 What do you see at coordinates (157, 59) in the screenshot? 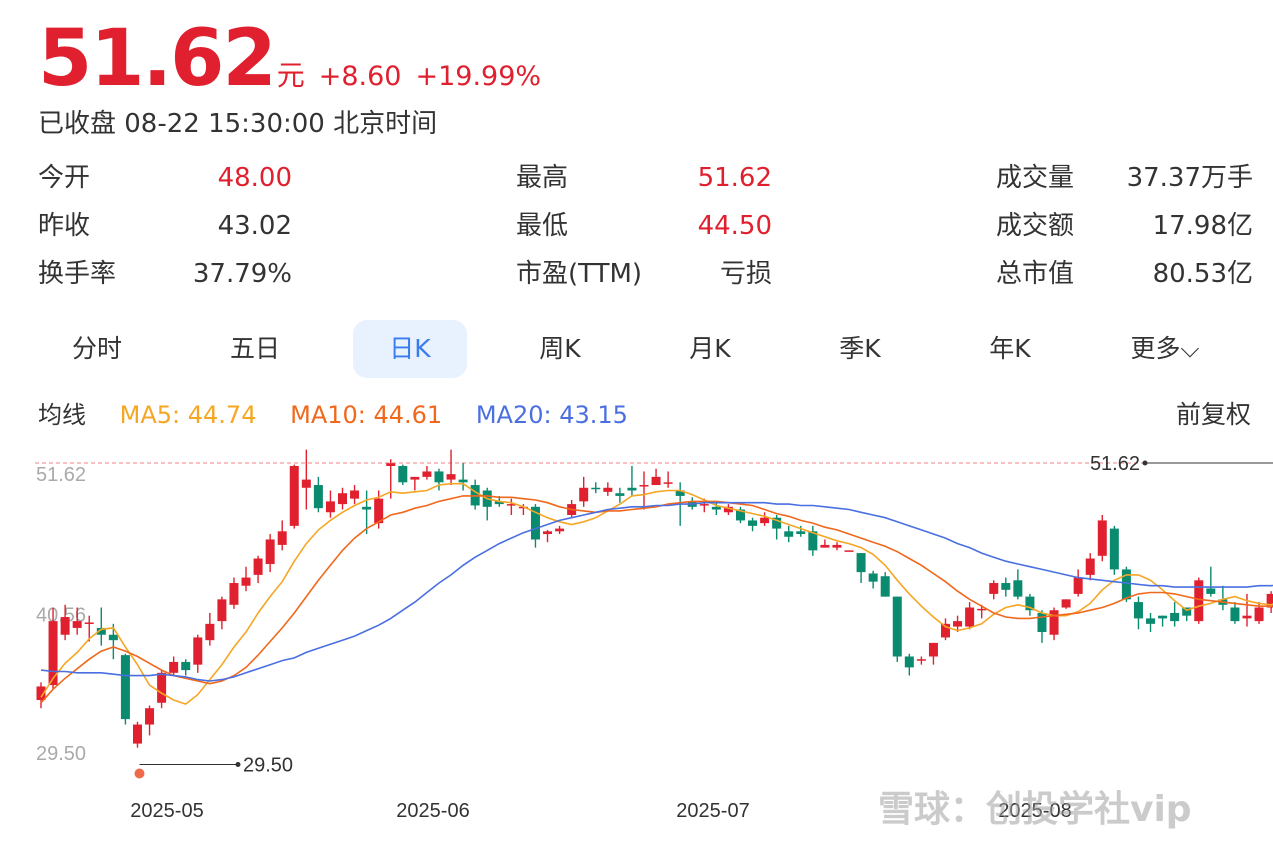
I see `current-price: 51.62` at bounding box center [157, 59].